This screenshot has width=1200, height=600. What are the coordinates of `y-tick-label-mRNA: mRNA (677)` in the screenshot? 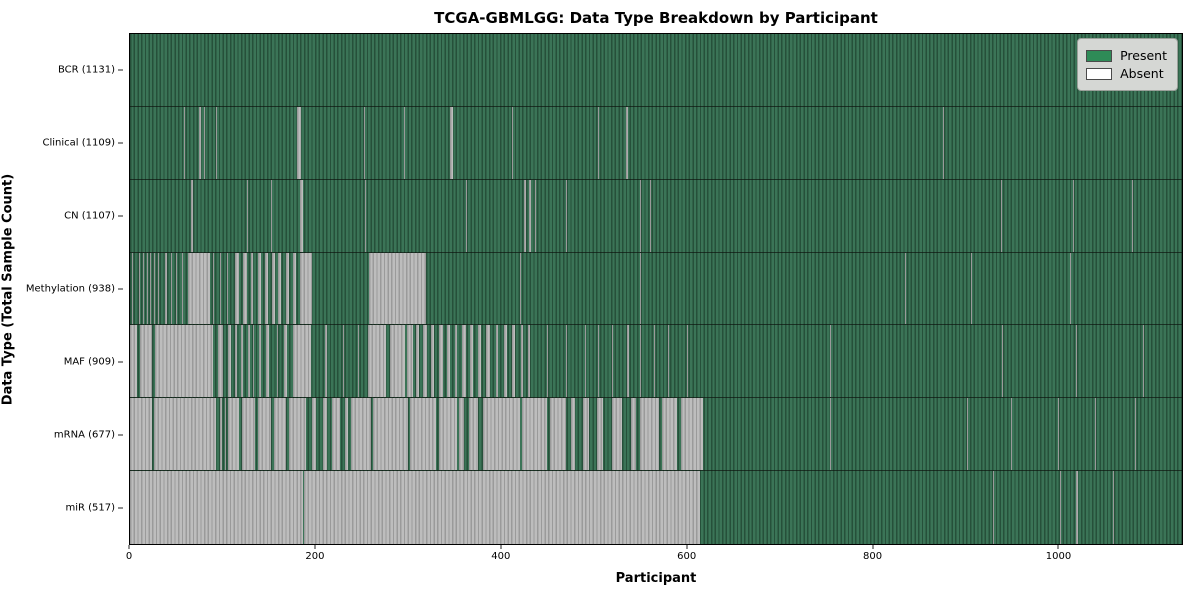 It's located at (84, 435).